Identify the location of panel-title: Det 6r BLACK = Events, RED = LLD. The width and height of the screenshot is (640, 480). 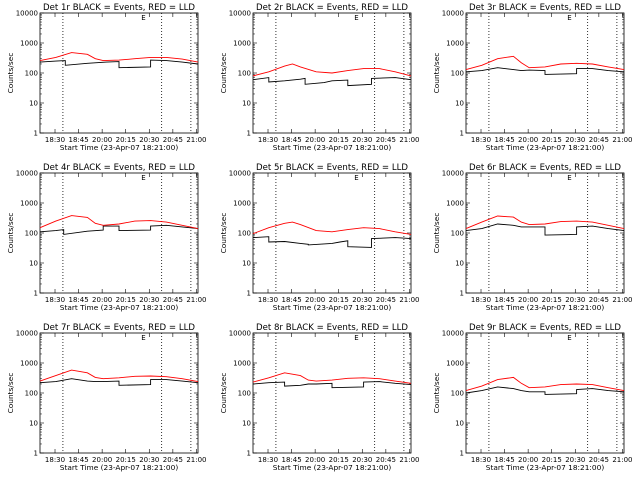
(545, 168).